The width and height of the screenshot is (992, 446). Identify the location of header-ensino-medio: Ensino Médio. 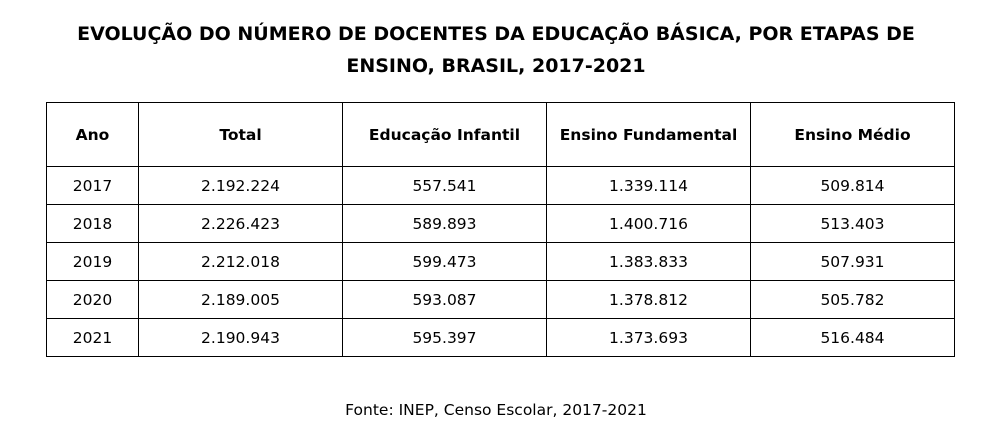
(852, 134).